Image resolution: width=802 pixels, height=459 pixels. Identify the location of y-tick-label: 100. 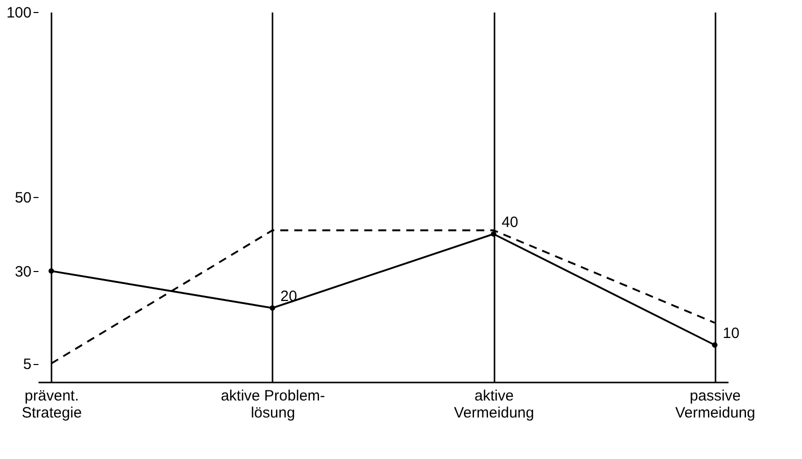
(19, 13).